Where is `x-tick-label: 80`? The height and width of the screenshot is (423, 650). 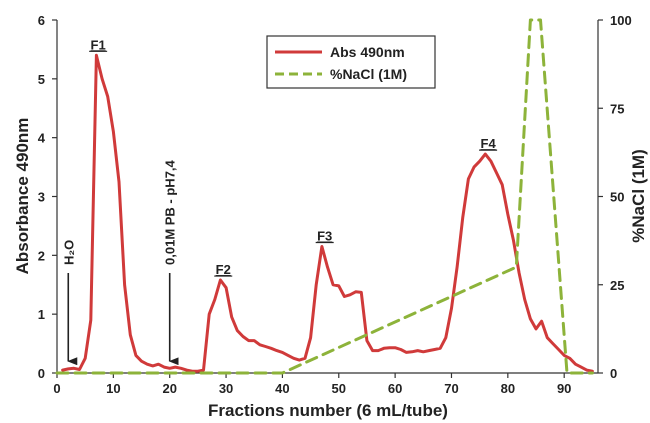 x-tick-label: 80 is located at coordinates (508, 388).